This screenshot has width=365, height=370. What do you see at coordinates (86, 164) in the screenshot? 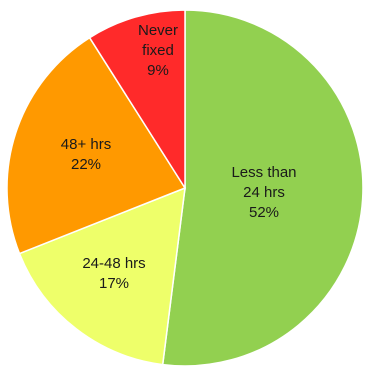
I see `slice-label-line: 22%` at bounding box center [86, 164].